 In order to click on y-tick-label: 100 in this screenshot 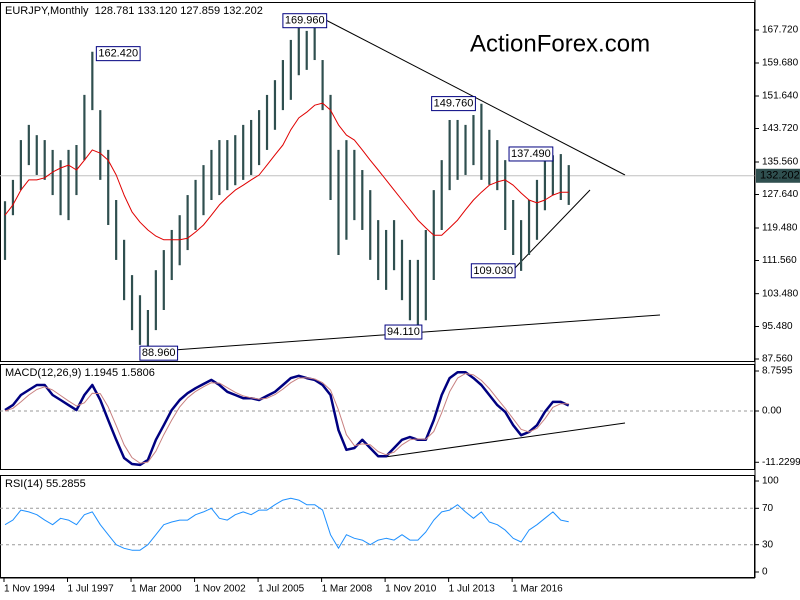, I will do `click(770, 481)`.